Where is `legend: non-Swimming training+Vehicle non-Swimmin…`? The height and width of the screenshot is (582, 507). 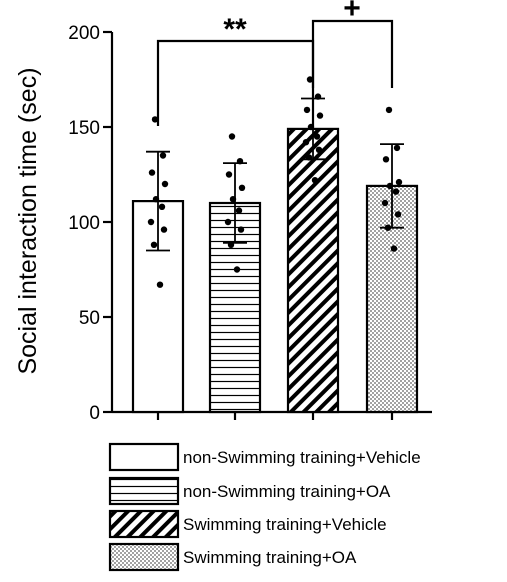 legend: non-Swimming training+Vehicle non-Swimmin… is located at coordinates (264, 507).